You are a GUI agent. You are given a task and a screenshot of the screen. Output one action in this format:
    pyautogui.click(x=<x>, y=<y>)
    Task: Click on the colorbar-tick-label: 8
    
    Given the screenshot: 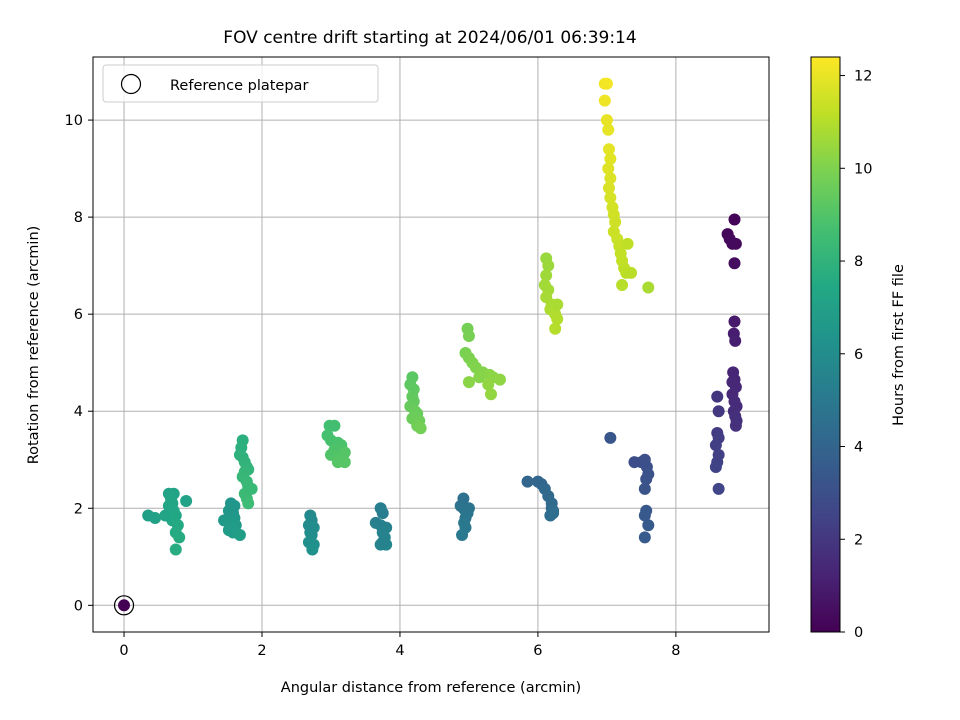 What is the action you would take?
    pyautogui.click(x=858, y=262)
    